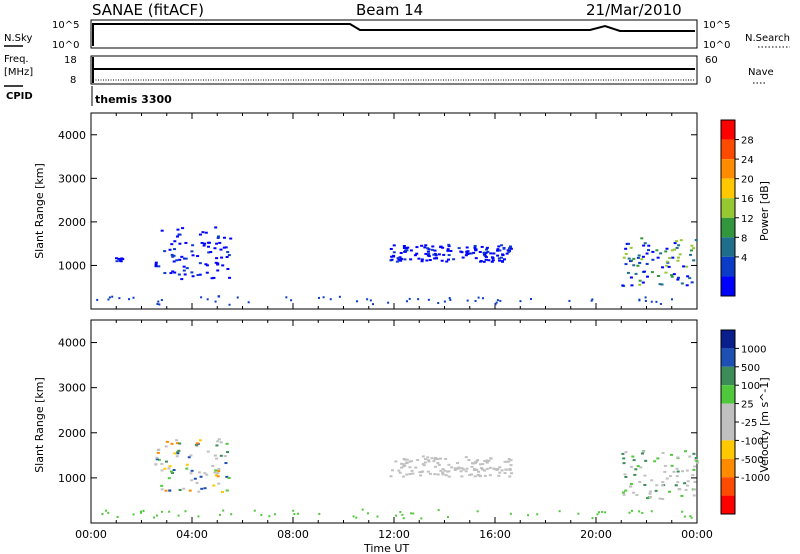 This screenshot has width=800, height=554. I want to click on xtick-label: 04:00, so click(192, 534).